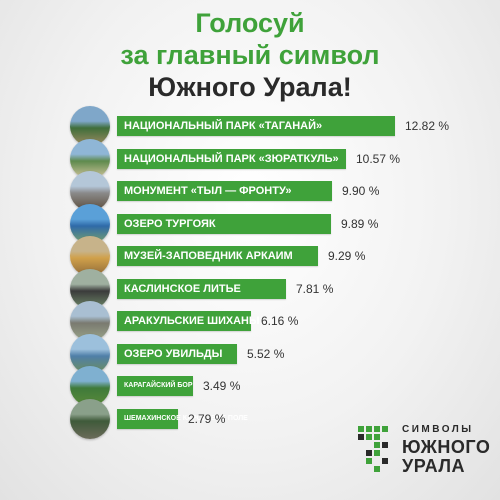  I want to click on bar-label: ШЕМАХИНСКОЕ КАРСТОВОЕ ПОЛЕ, so click(186, 418).